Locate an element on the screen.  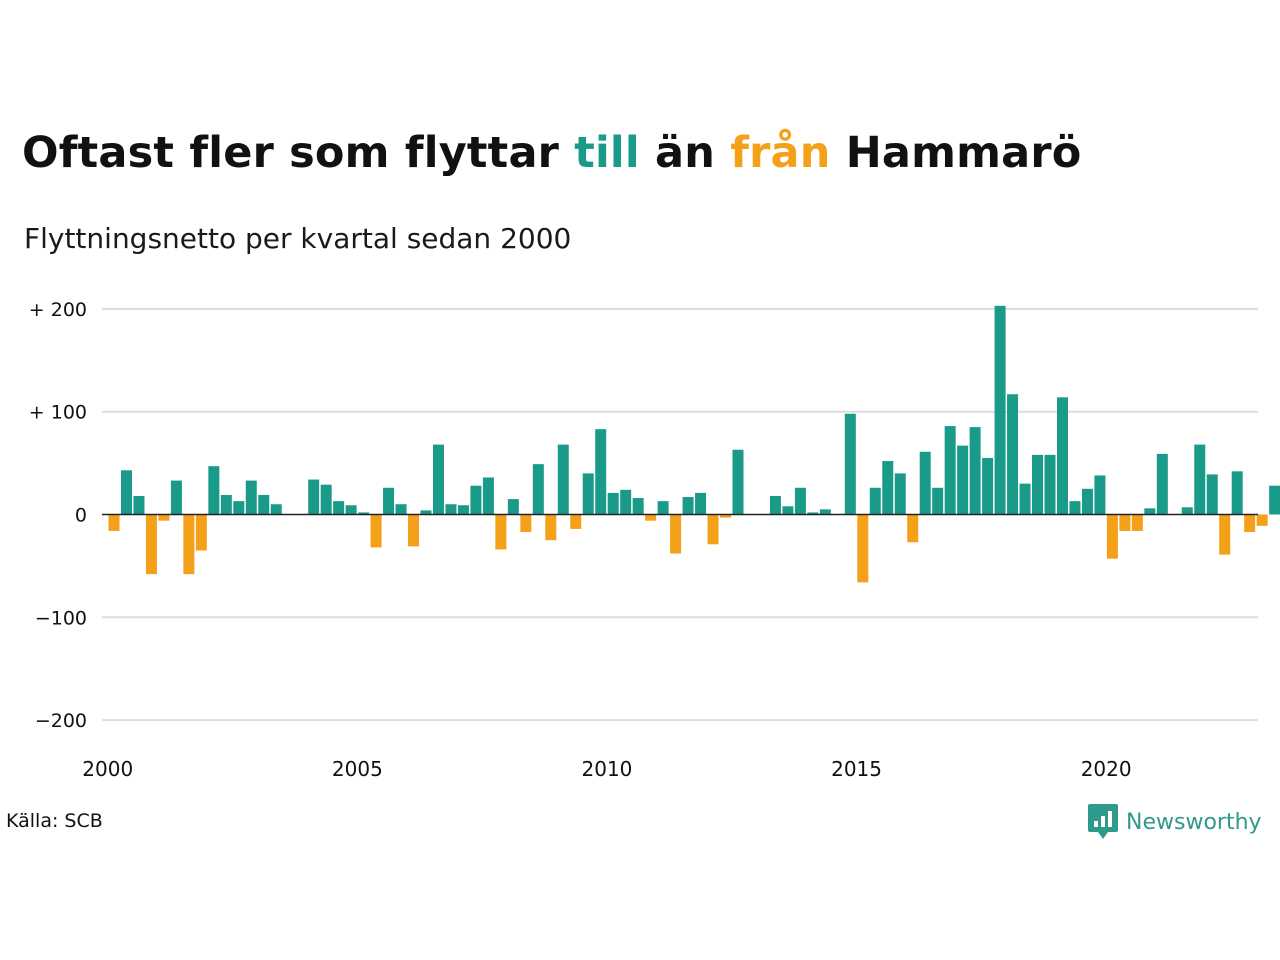
title-highlight-out: från is located at coordinates (780, 153).